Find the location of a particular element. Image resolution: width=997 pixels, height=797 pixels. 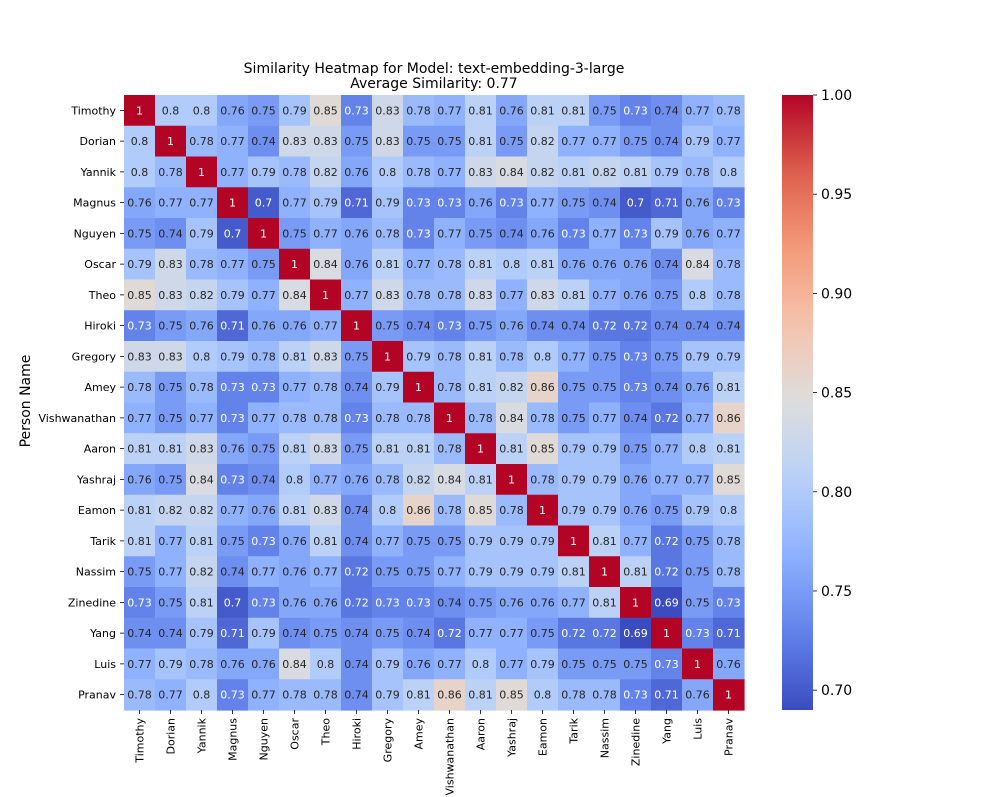

cell-value-label: 0.83 is located at coordinates (294, 141).